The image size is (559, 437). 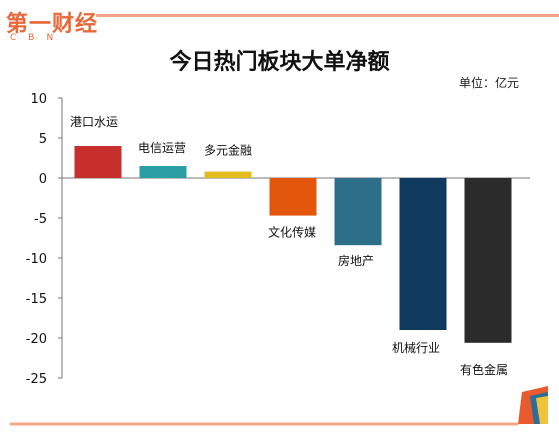 I want to click on logo-subtext: CBN, so click(x=38, y=38).